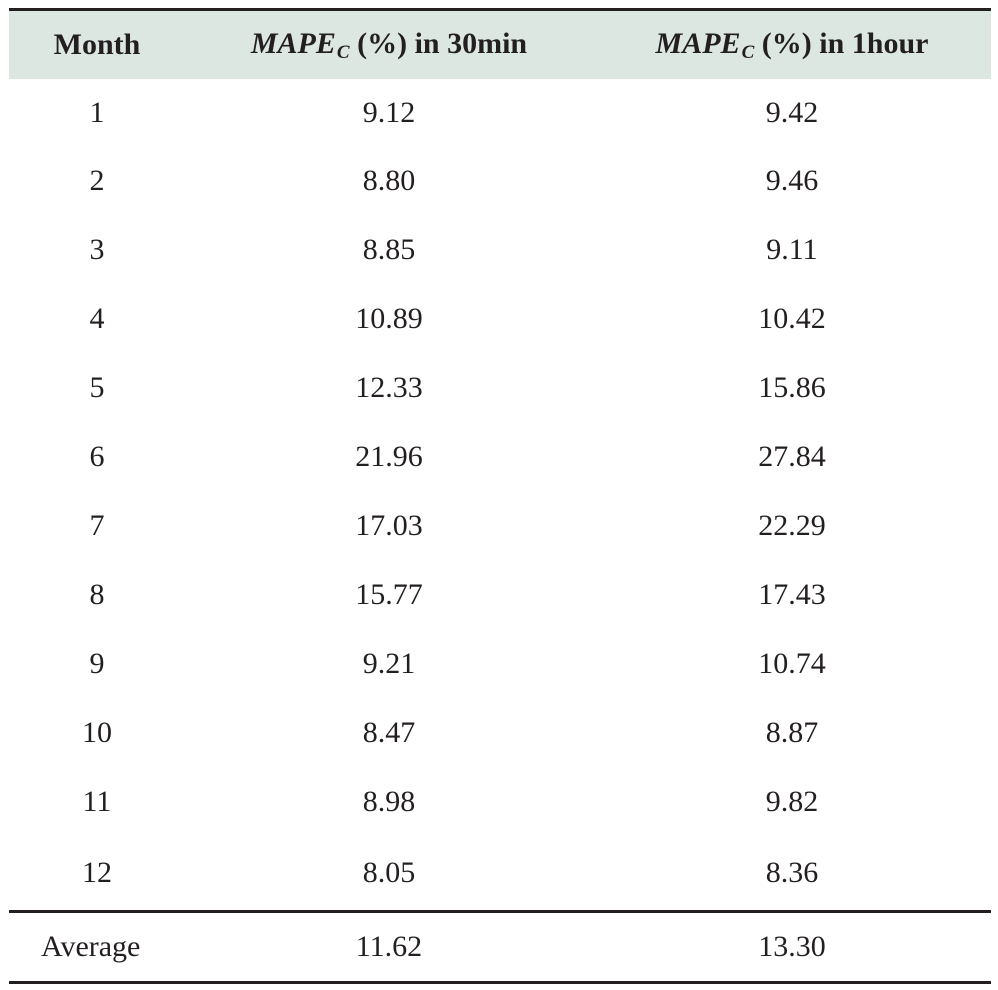  What do you see at coordinates (500, 732) in the screenshot?
I see `table-row: 10 8.47 8.87` at bounding box center [500, 732].